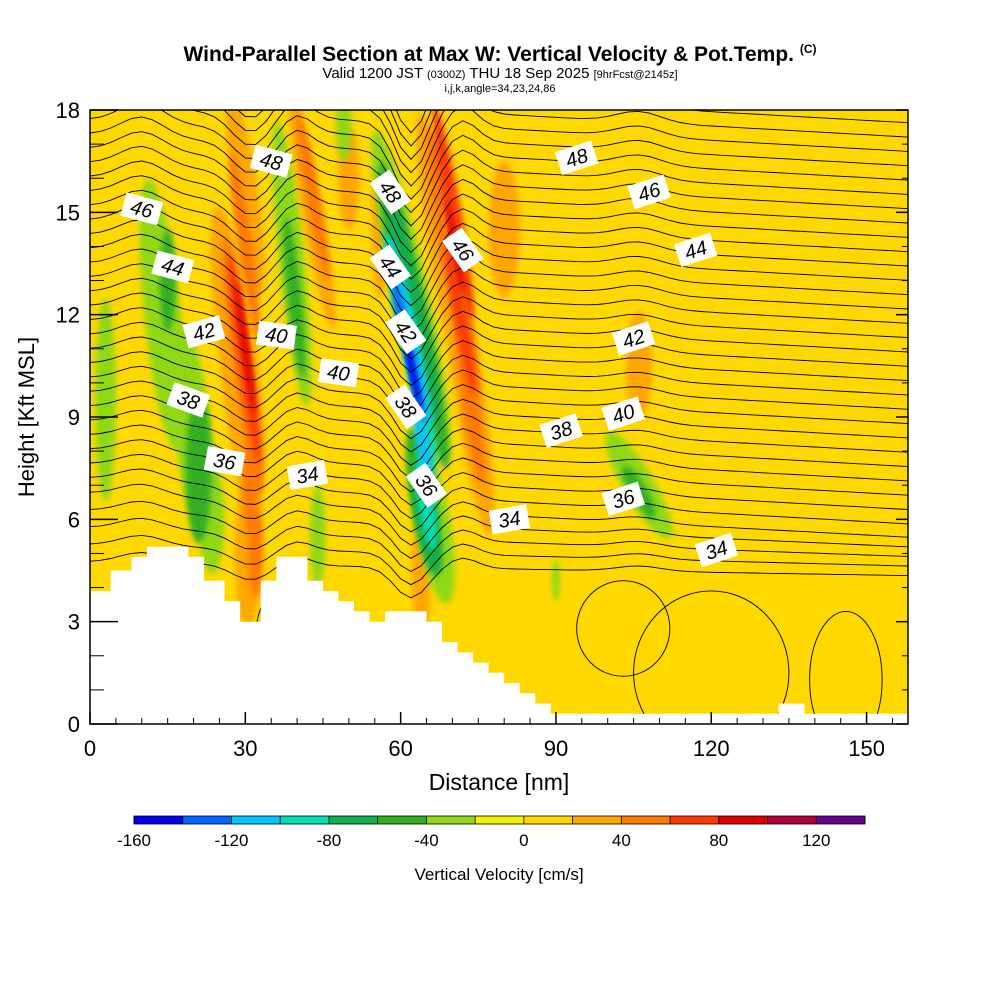  I want to click on theta-label: 48, so click(271, 161).